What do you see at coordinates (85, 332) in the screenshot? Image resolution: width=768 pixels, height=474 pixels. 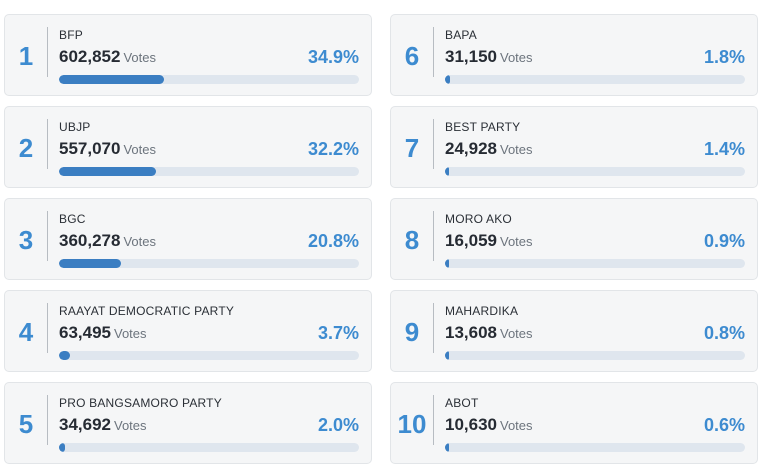 I see `vote-number: 63,495` at bounding box center [85, 332].